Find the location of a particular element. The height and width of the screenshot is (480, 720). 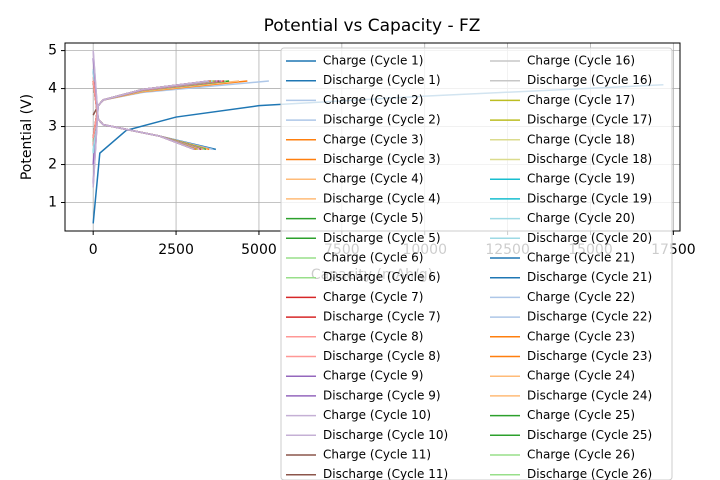

legend-label: Charge (Cycle 8) is located at coordinates (373, 336).